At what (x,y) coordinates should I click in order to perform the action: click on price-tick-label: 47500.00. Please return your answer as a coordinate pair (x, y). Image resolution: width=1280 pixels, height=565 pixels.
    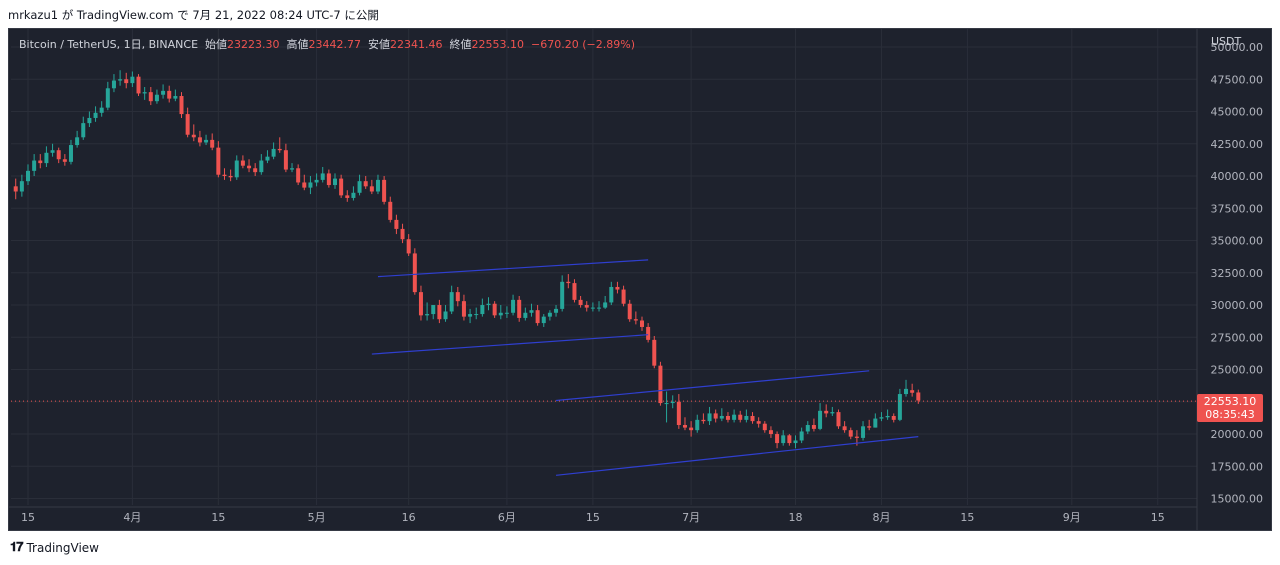
    Looking at the image, I should click on (1237, 79).